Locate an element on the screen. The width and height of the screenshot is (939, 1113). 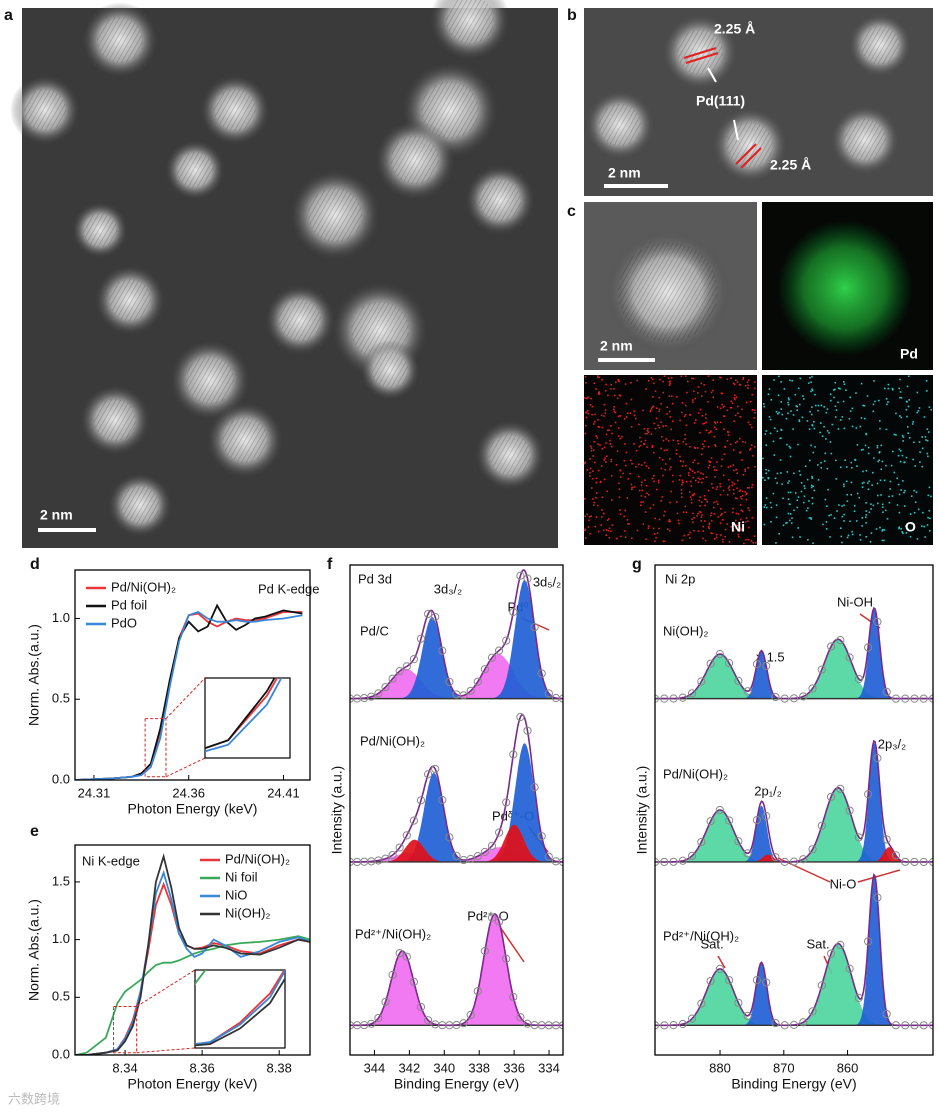
x-axis-label: Binding Energy (eV) is located at coordinates (456, 1084).